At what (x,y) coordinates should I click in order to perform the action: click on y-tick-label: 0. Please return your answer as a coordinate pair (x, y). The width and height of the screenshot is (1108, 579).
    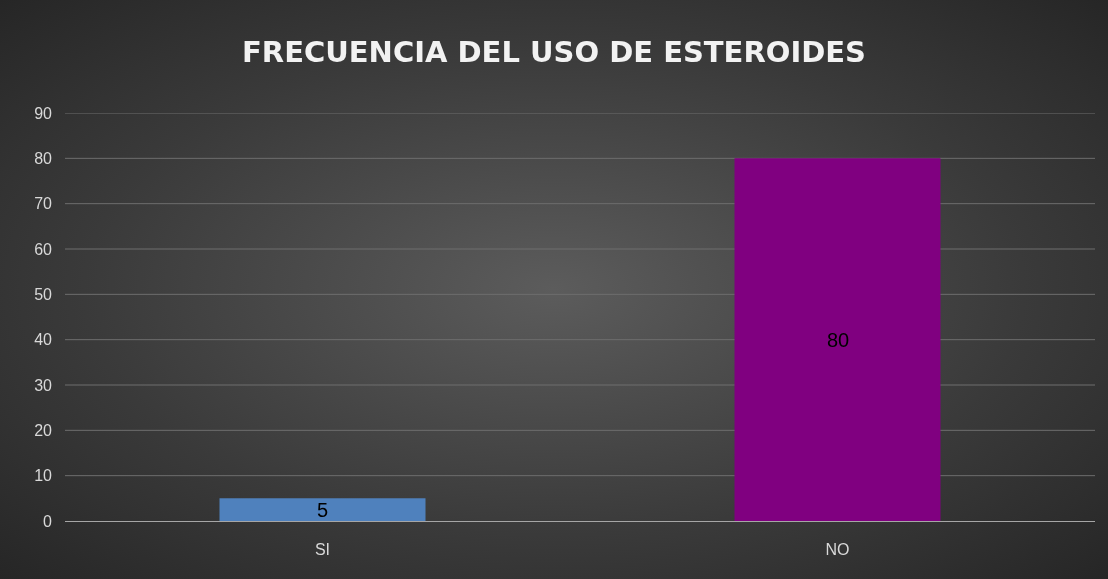
    Looking at the image, I should click on (48, 521).